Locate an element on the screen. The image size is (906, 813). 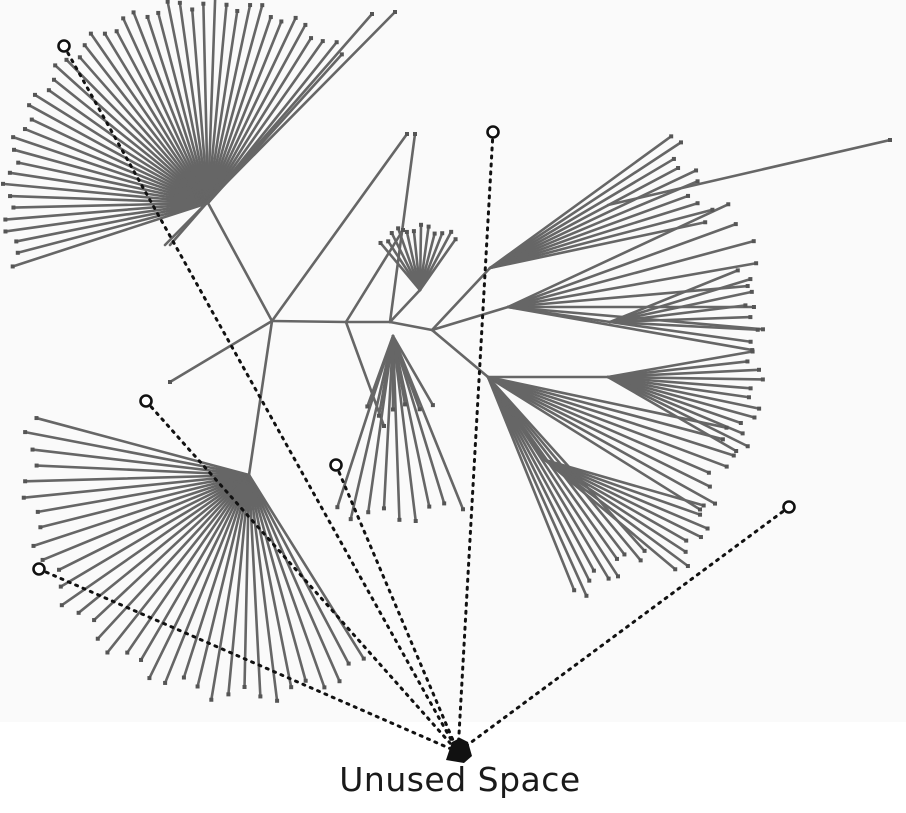
unused-space-hub-node is located at coordinates (459, 750).